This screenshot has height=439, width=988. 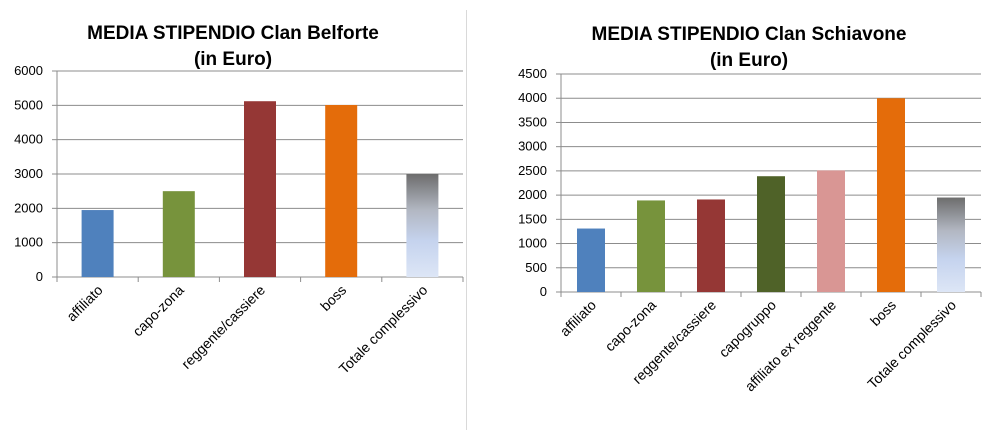 I want to click on y-tick-label: 2500, so click(x=532, y=170).